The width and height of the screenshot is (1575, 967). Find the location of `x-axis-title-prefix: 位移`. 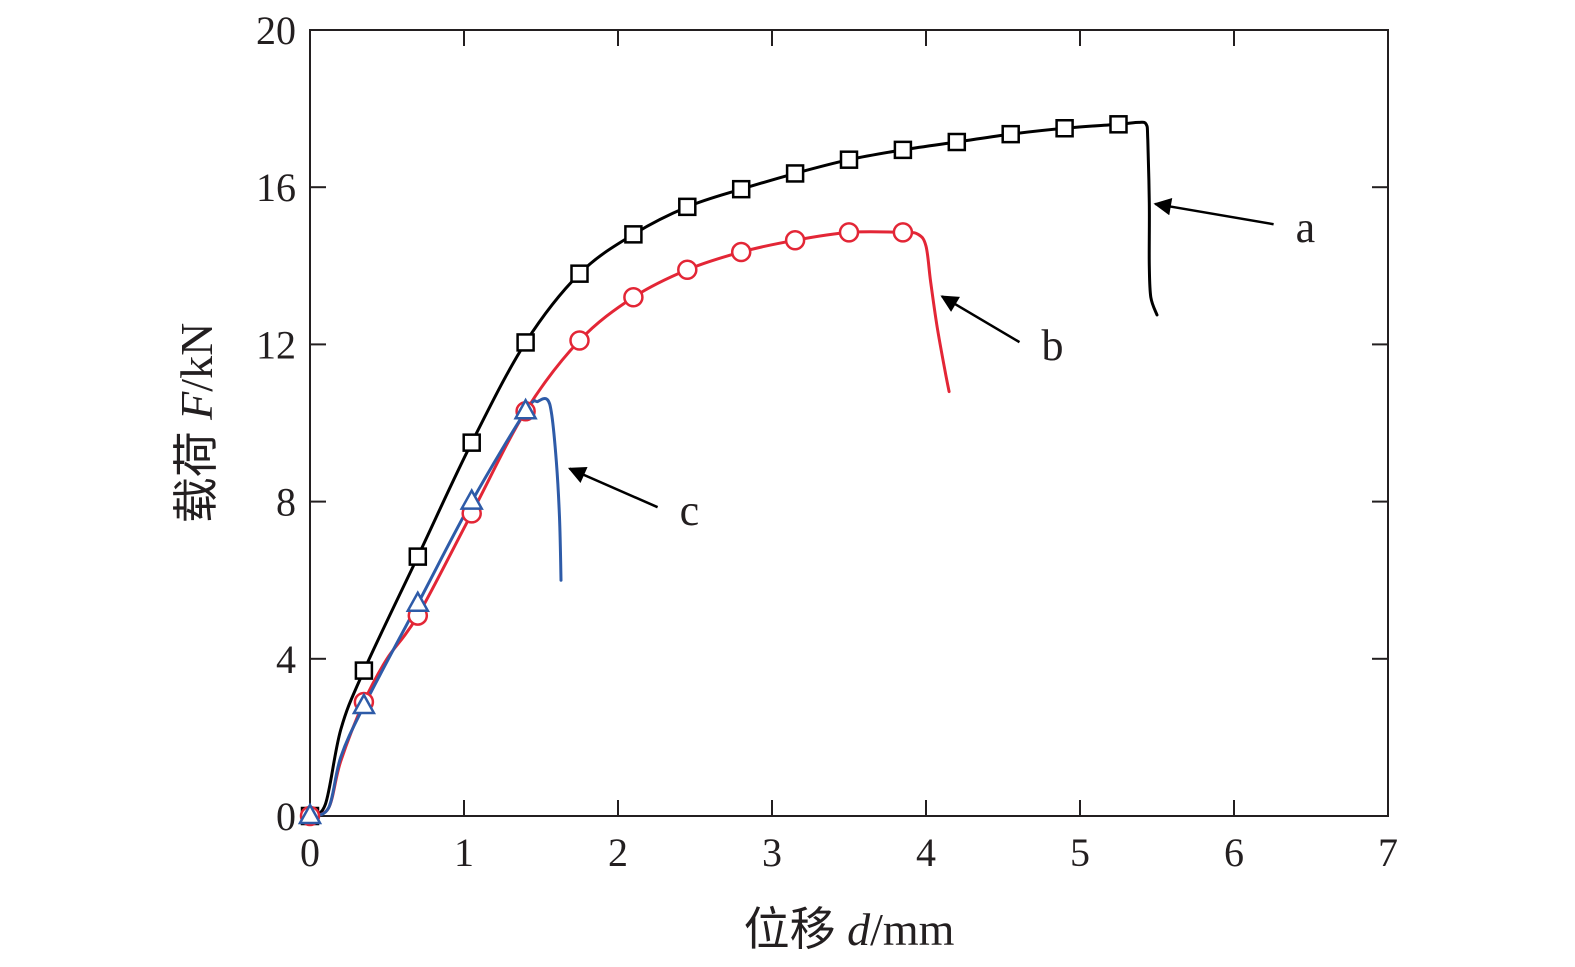

x-axis-title-prefix: 位移 is located at coordinates (796, 929).